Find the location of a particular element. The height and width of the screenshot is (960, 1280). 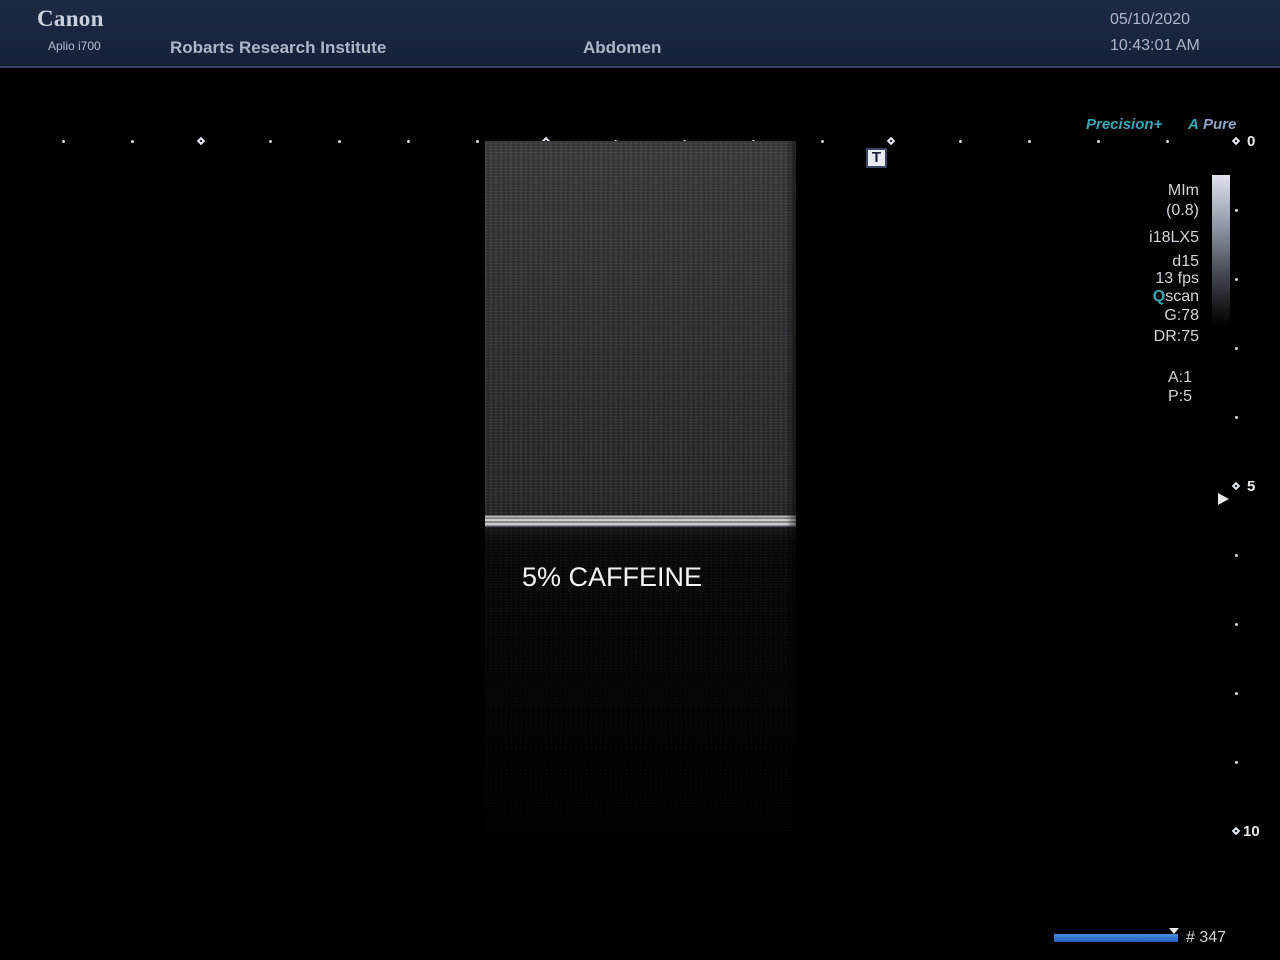

depth-label-0: 0 is located at coordinates (1251, 141).